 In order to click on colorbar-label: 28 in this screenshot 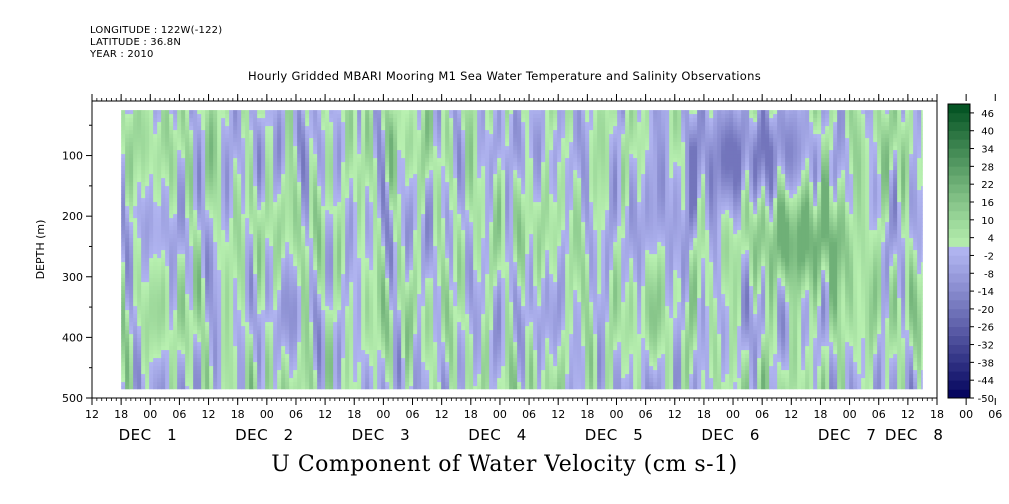, I will do `click(987, 167)`.